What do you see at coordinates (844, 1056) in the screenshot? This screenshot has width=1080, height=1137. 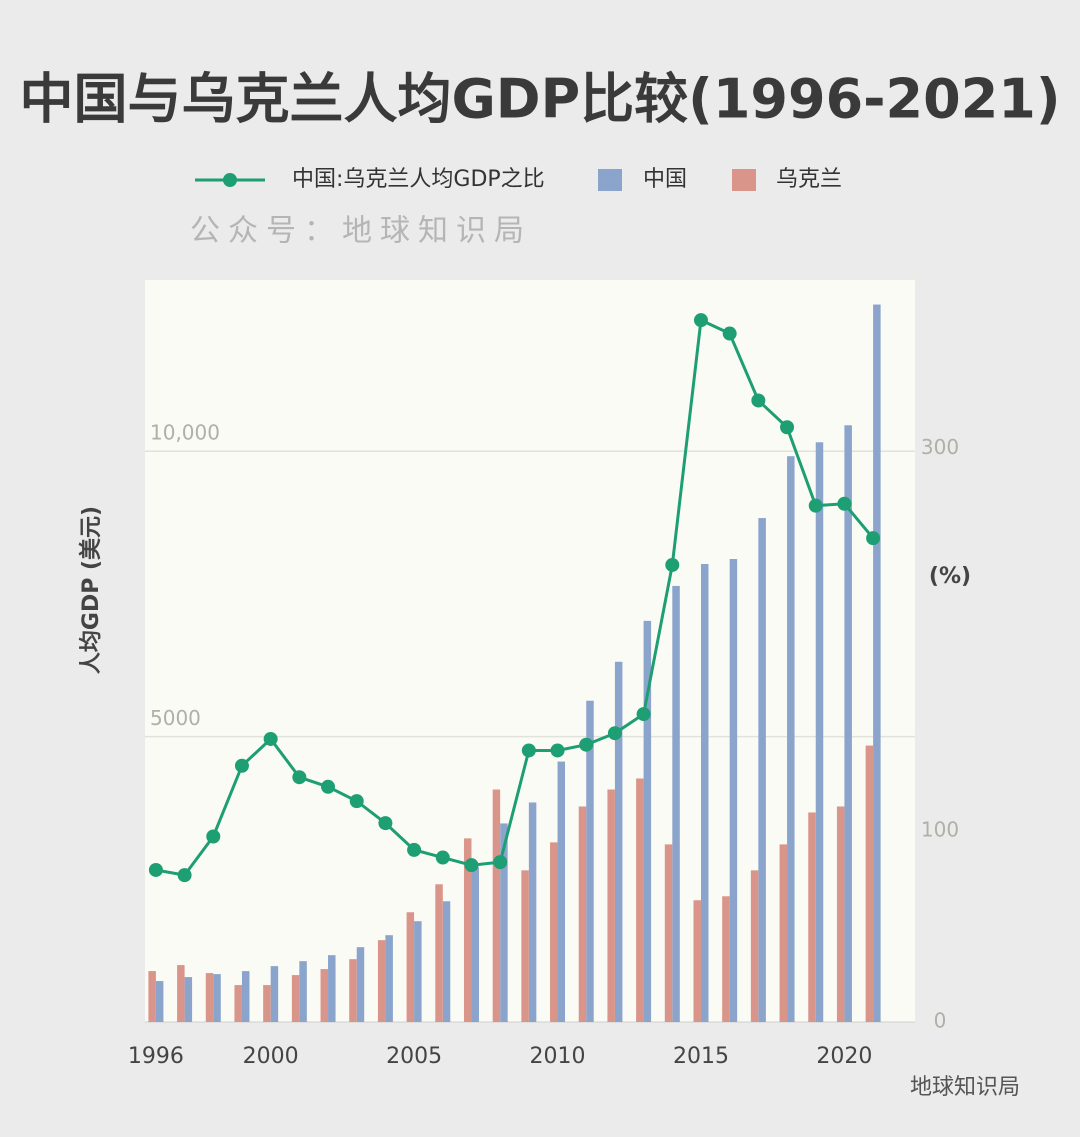 I see `x-tick-label: 2020` at bounding box center [844, 1056].